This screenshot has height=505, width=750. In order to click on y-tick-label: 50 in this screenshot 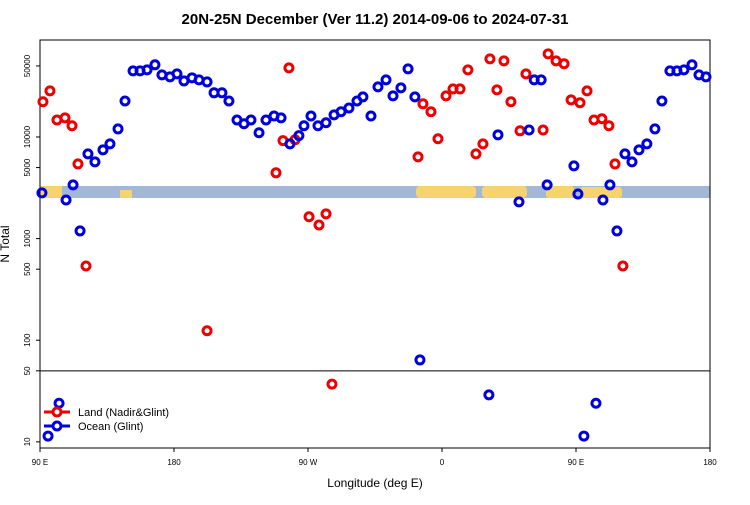, I will do `click(27, 370)`.